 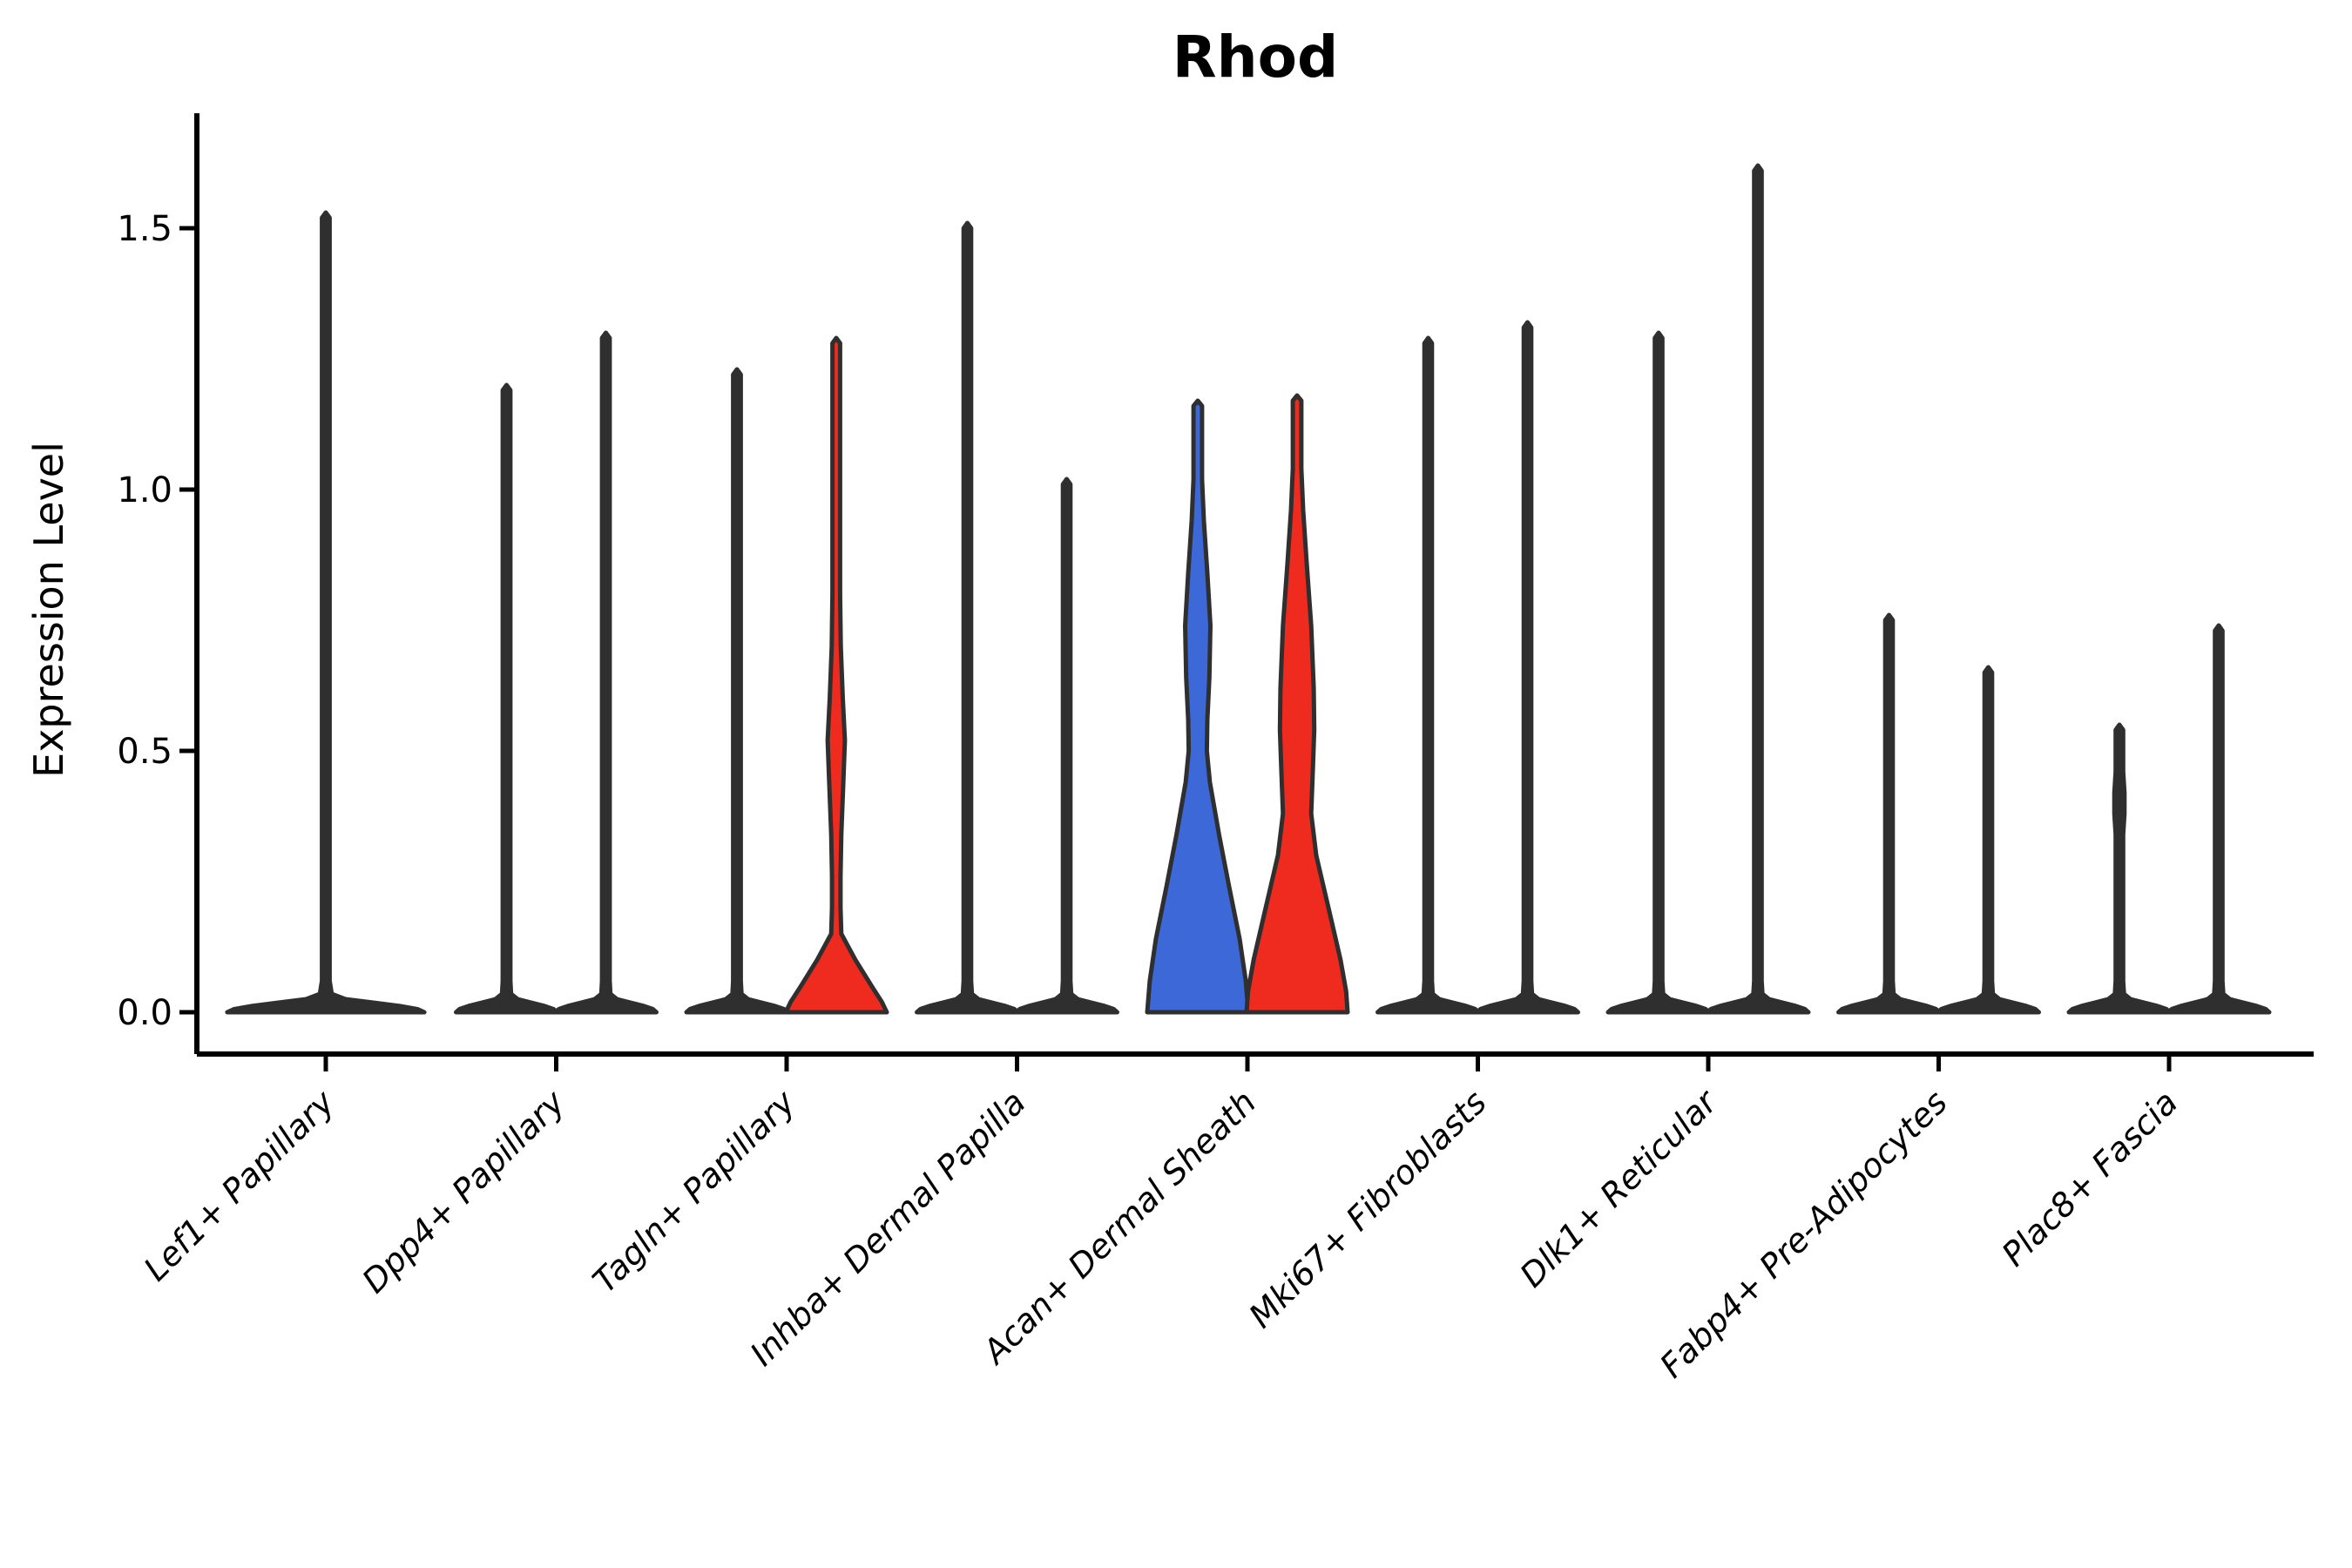 I want to click on violin-inhba-dermal-papilla-left, so click(x=967, y=618).